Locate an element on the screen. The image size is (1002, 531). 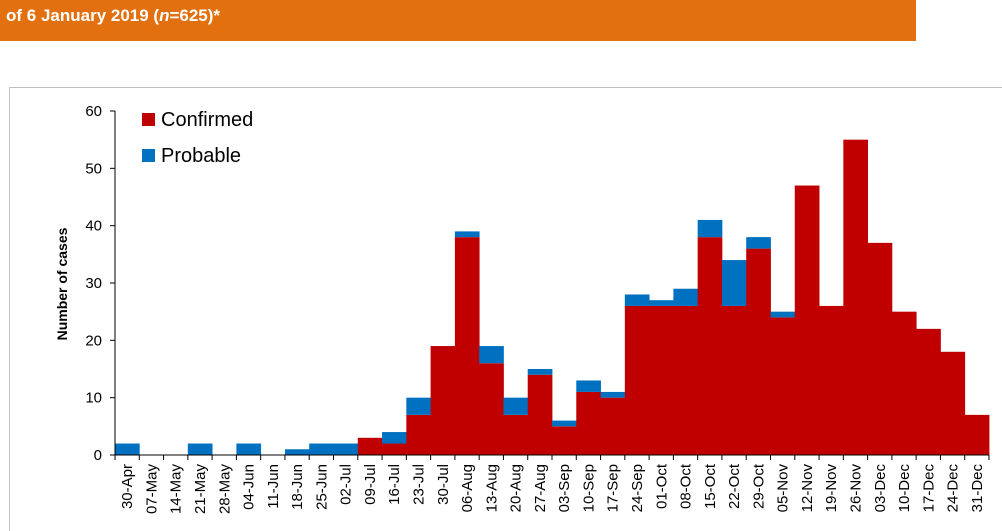
x-tick-label: 24-Dec is located at coordinates (953, 488).